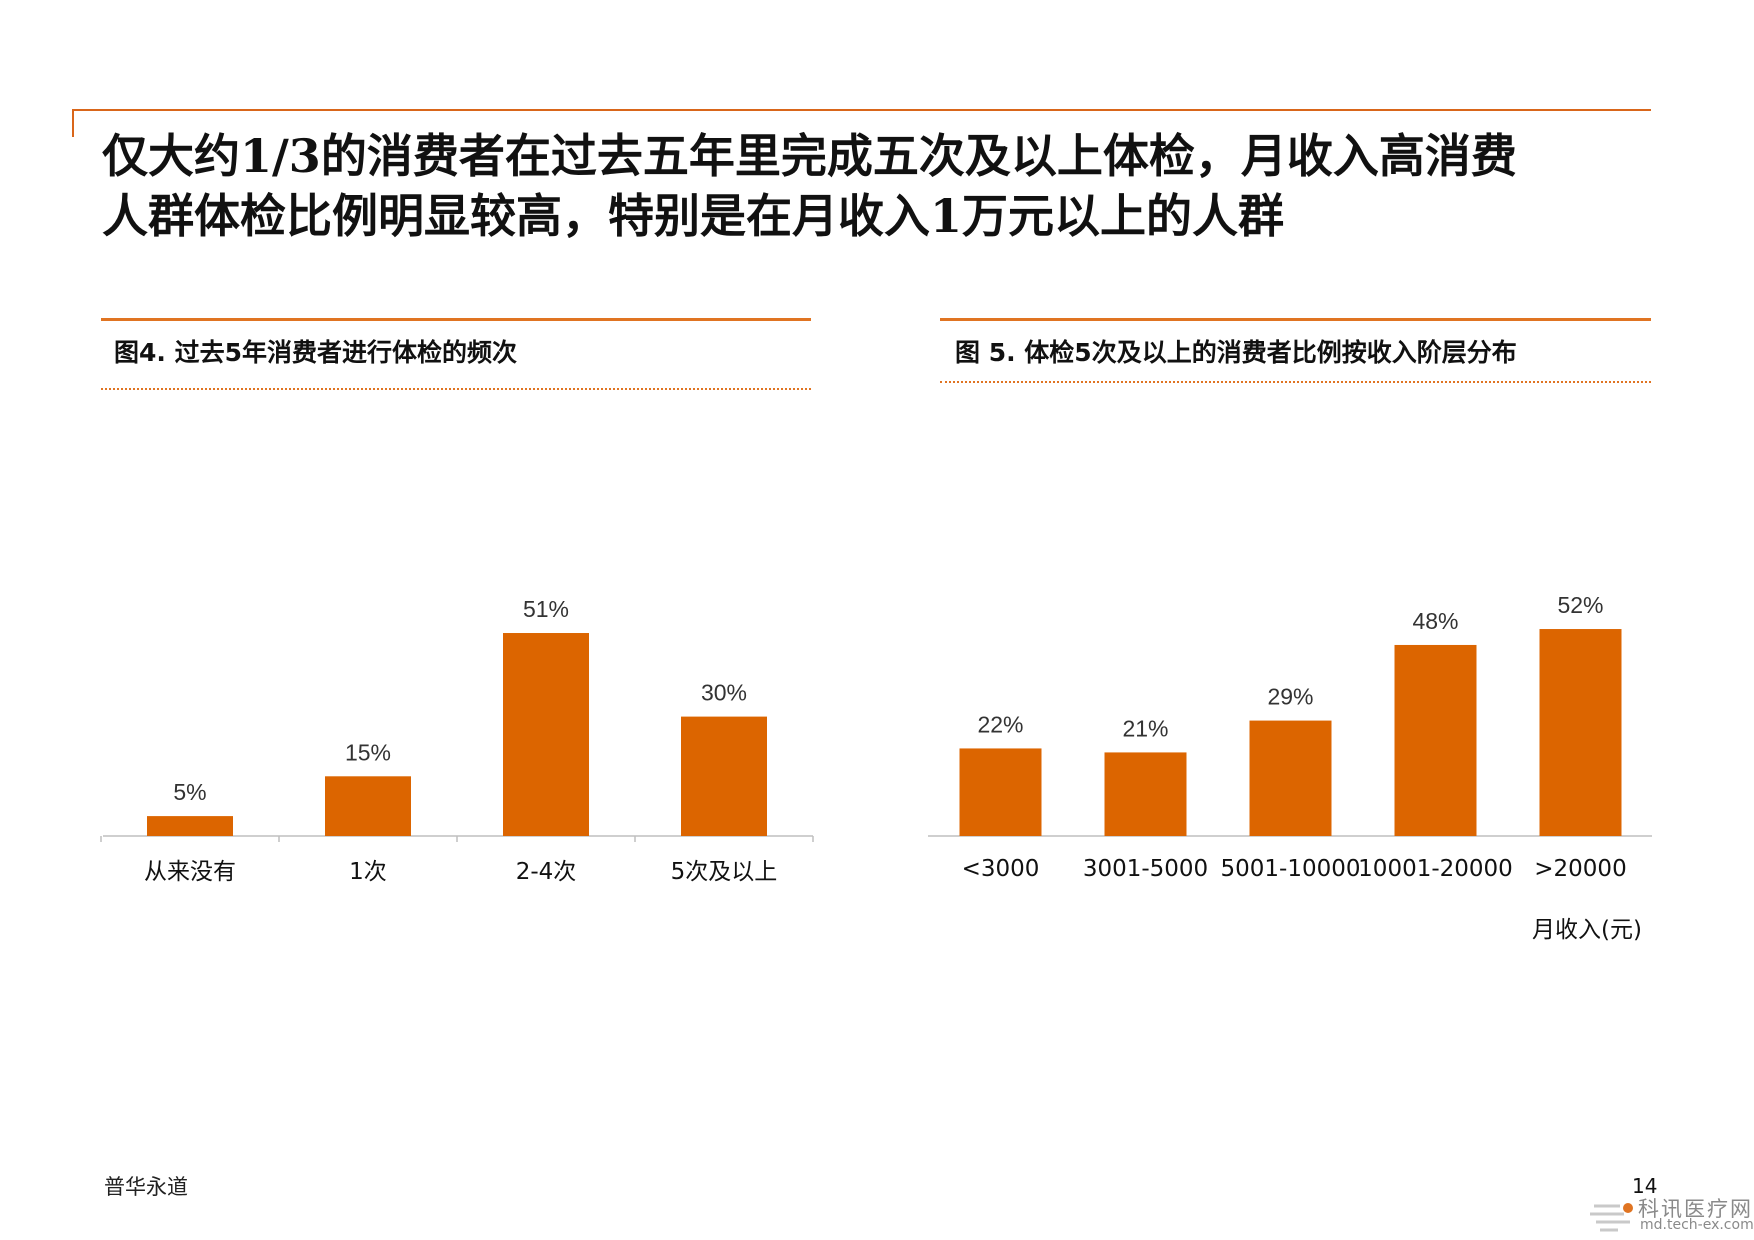 The width and height of the screenshot is (1754, 1240). What do you see at coordinates (456, 389) in the screenshot?
I see `chart1-dotted-rule` at bounding box center [456, 389].